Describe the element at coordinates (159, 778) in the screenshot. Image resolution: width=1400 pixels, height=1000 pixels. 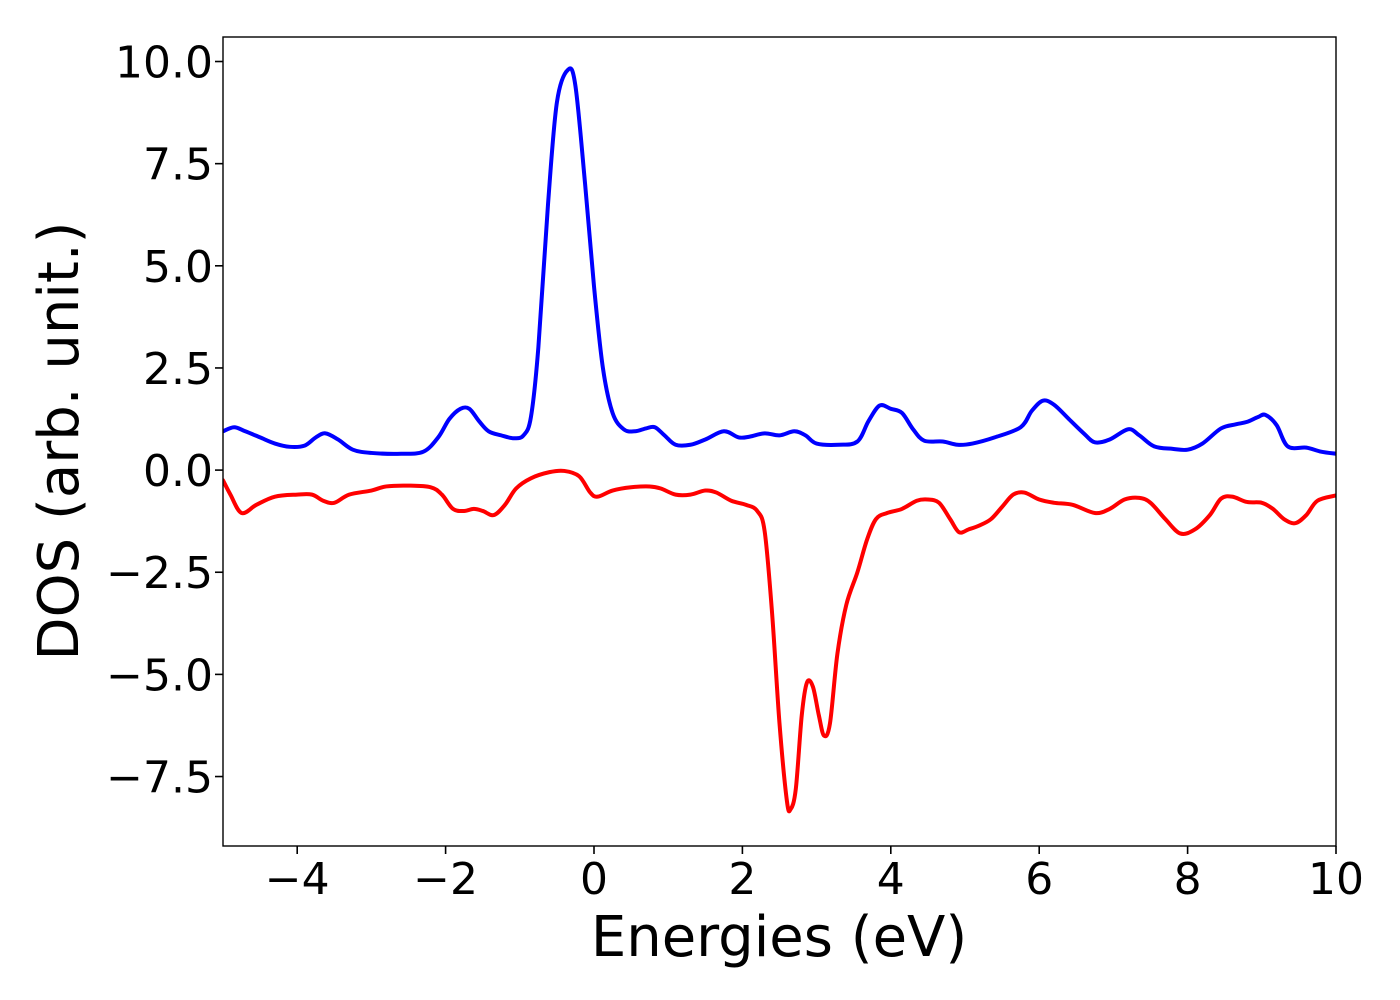
I see `y-tick-label: −7.5` at that location.